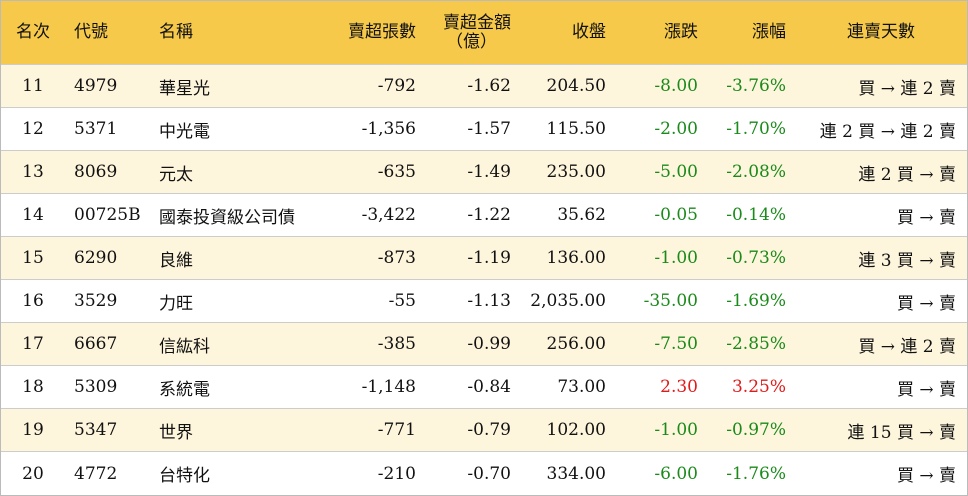 The height and width of the screenshot is (496, 968). What do you see at coordinates (471, 41) in the screenshot?
I see `header-text: （億）` at bounding box center [471, 41].